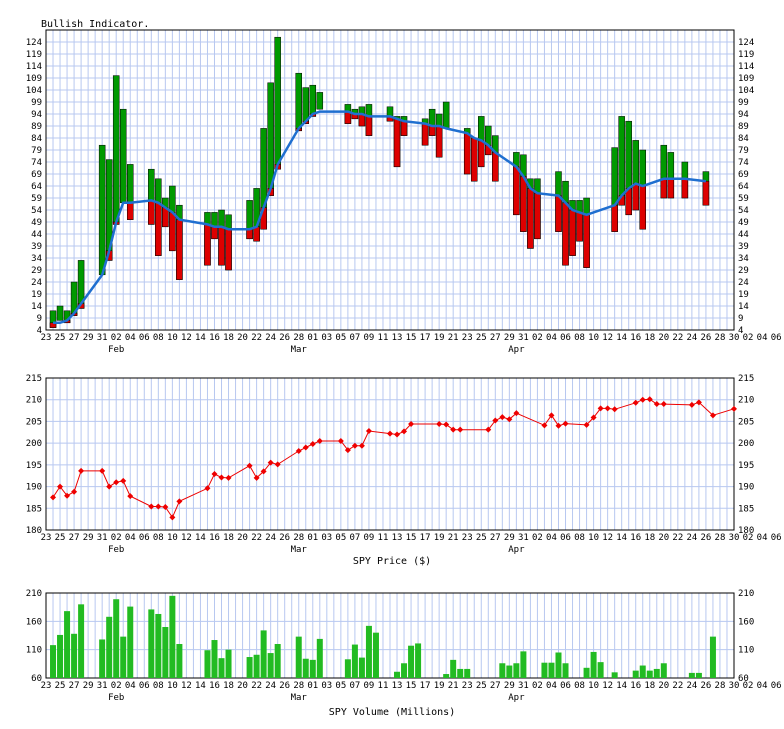 The image size is (784, 729). I want to click on x-tick-label: 26, so click(284, 686).